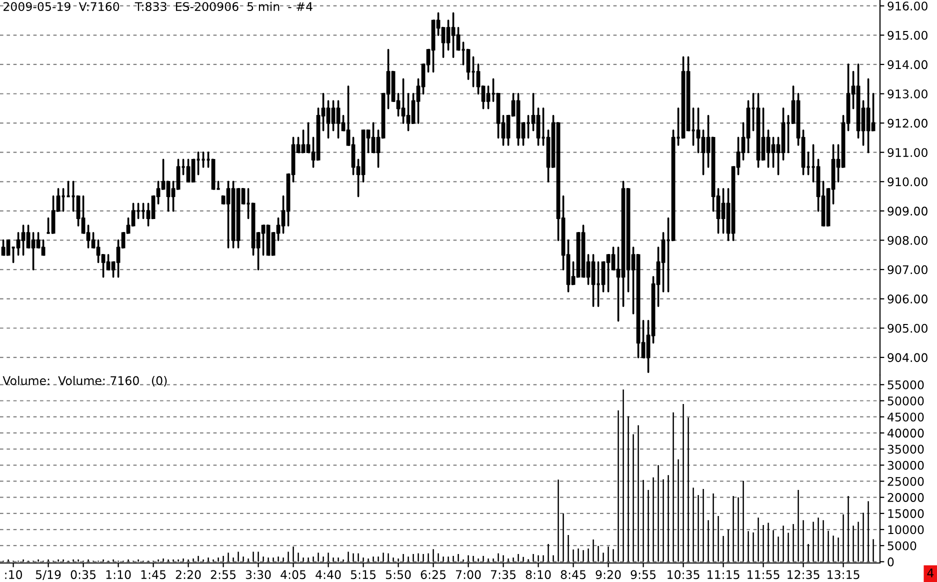 This screenshot has height=582, width=937. What do you see at coordinates (908, 65) in the screenshot?
I see `y-tick-label: 914.00` at bounding box center [908, 65].